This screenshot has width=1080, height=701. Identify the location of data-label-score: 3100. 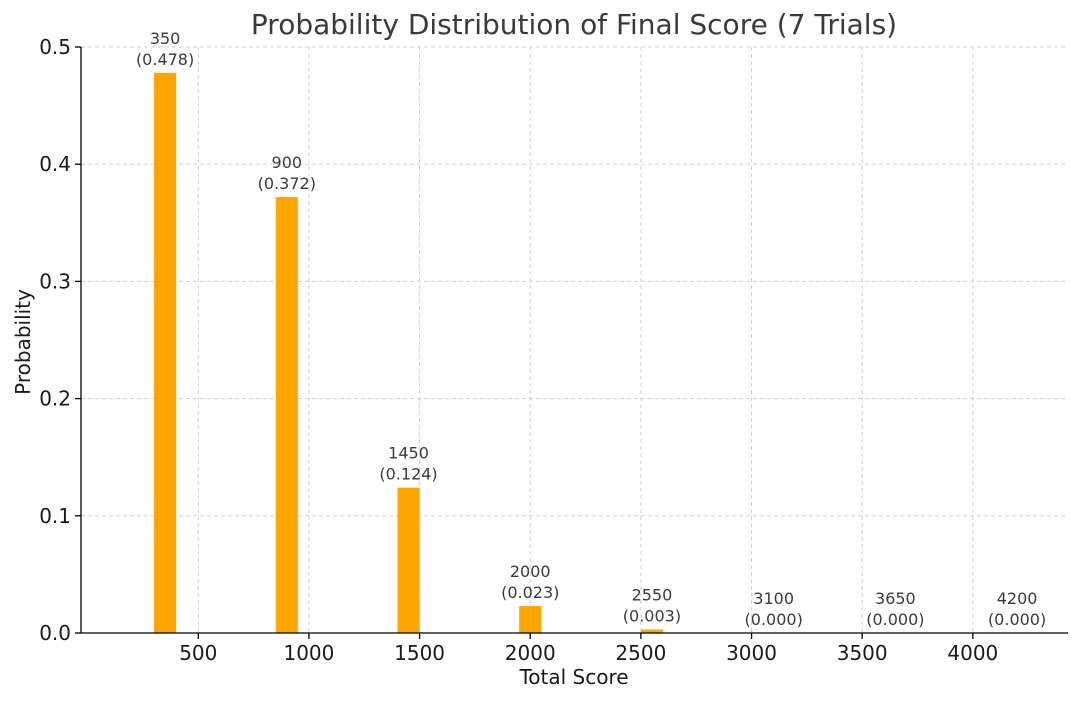
(773, 598).